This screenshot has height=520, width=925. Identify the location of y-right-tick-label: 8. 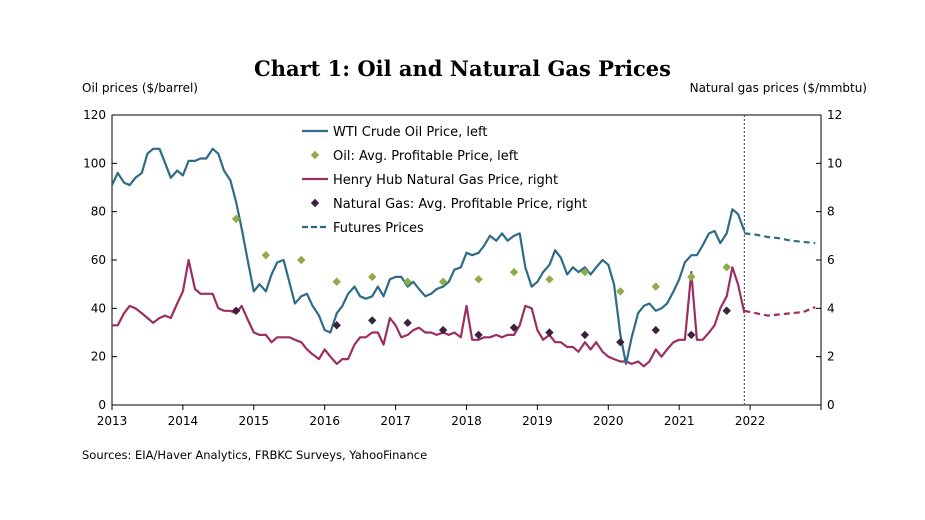
(831, 212).